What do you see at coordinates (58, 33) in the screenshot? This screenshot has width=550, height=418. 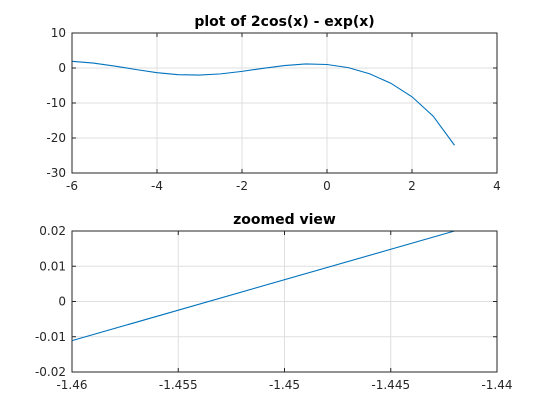 I see `top-y-tick-label: 10` at bounding box center [58, 33].